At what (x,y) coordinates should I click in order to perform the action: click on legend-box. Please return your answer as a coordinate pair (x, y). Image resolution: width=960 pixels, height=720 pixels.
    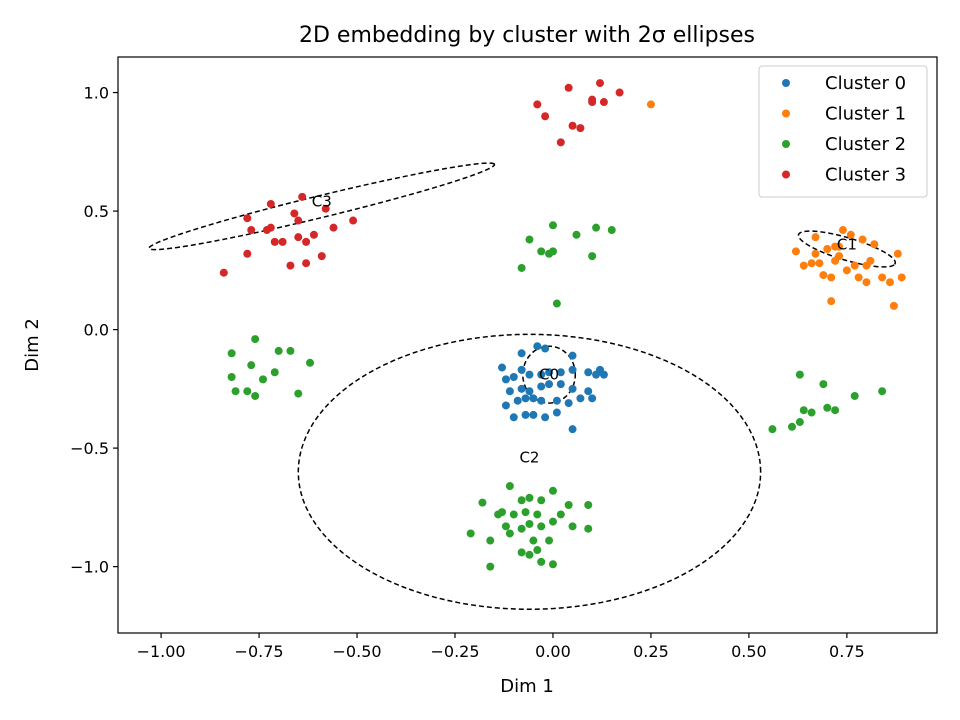
    Looking at the image, I should click on (843, 131).